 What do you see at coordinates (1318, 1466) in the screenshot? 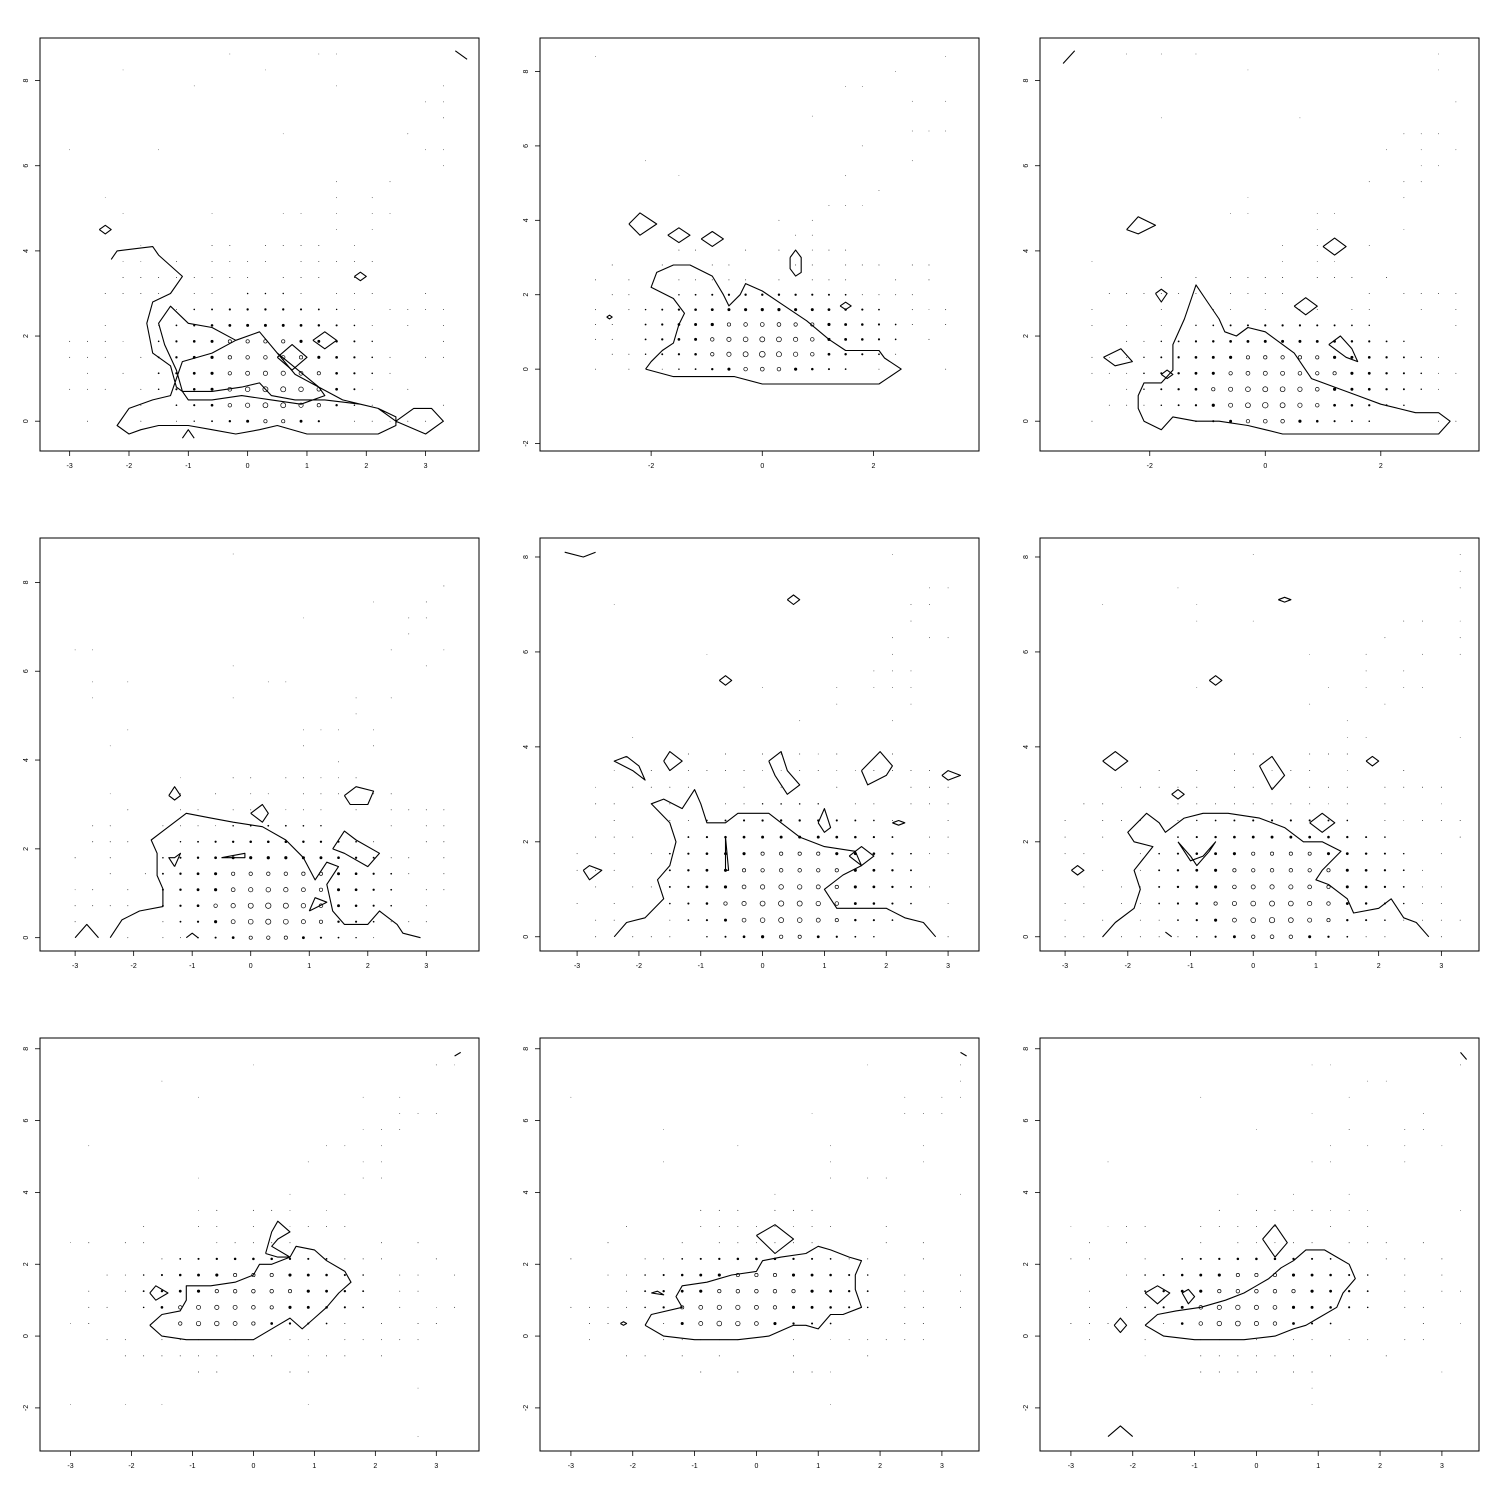
I see `x-tick-label: 1` at bounding box center [1318, 1466].